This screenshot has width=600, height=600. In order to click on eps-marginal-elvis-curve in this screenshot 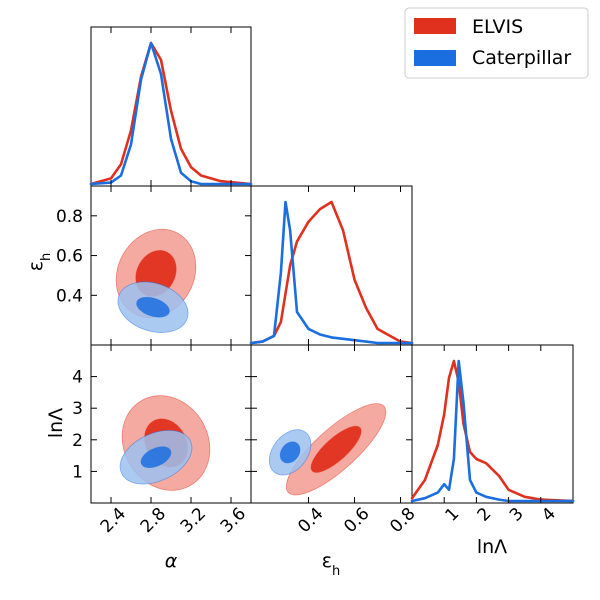, I will do `click(331, 272)`.